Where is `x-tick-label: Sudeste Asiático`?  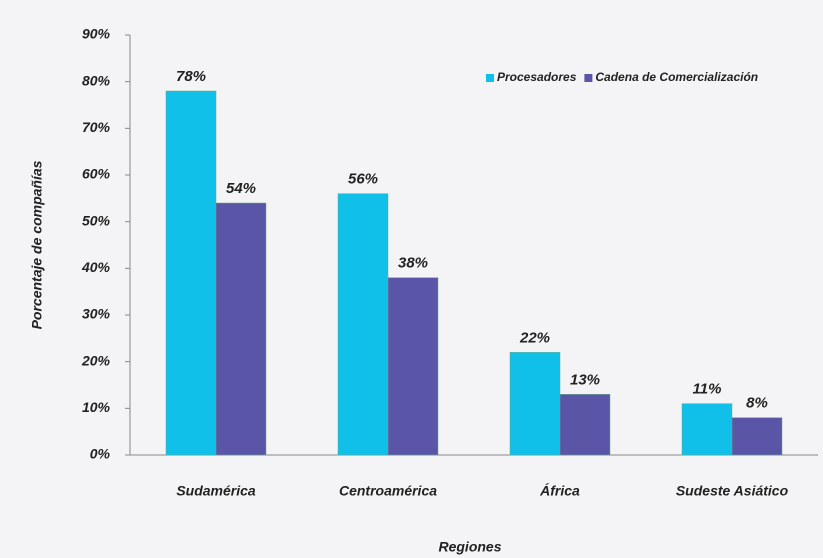
x-tick-label: Sudeste Asiático is located at coordinates (732, 491).